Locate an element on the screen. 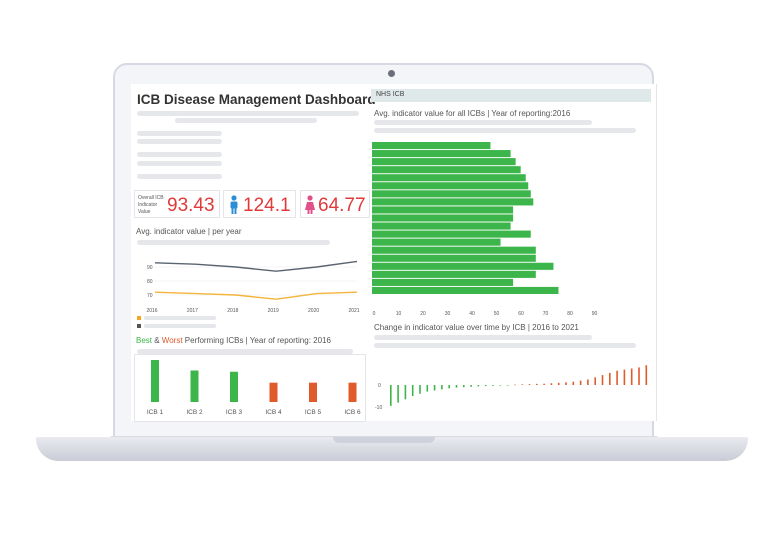 This screenshot has height=543, width=768. best-word: Best is located at coordinates (144, 340).